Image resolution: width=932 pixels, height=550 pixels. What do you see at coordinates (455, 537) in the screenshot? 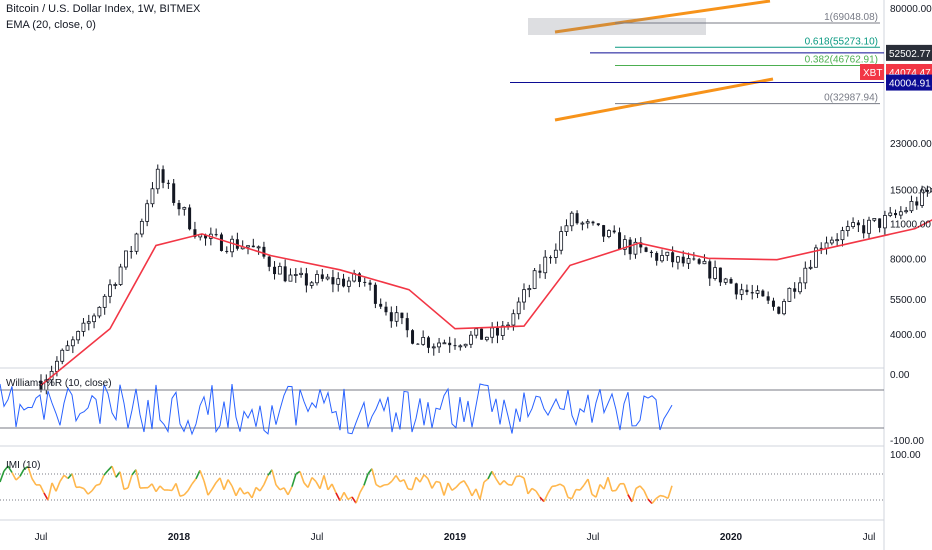
I see `time-tick-label: 2019` at bounding box center [455, 537].